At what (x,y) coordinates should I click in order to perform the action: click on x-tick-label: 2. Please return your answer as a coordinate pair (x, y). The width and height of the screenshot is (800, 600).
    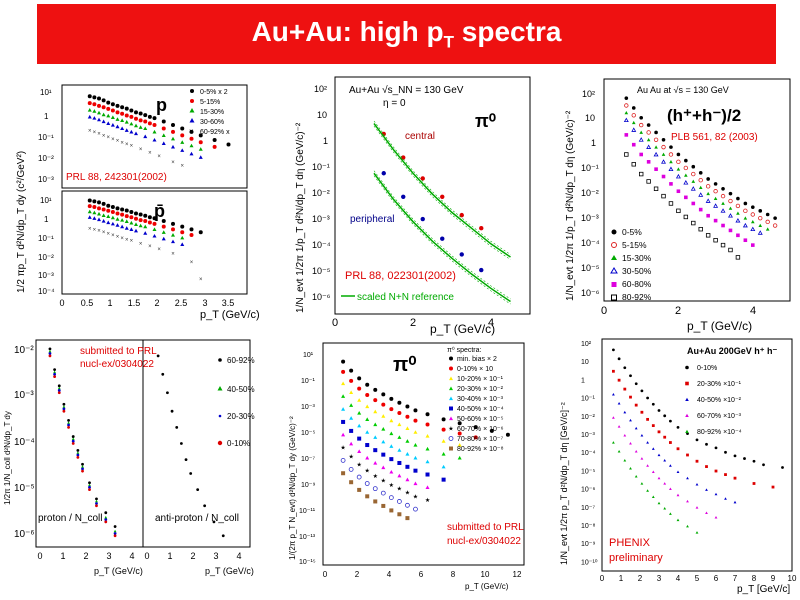
    Looking at the image, I should click on (413, 323).